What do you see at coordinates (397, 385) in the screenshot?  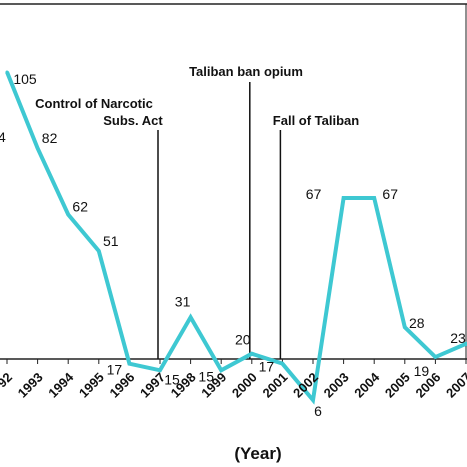 I see `x-tick-label: 2005` at bounding box center [397, 385].